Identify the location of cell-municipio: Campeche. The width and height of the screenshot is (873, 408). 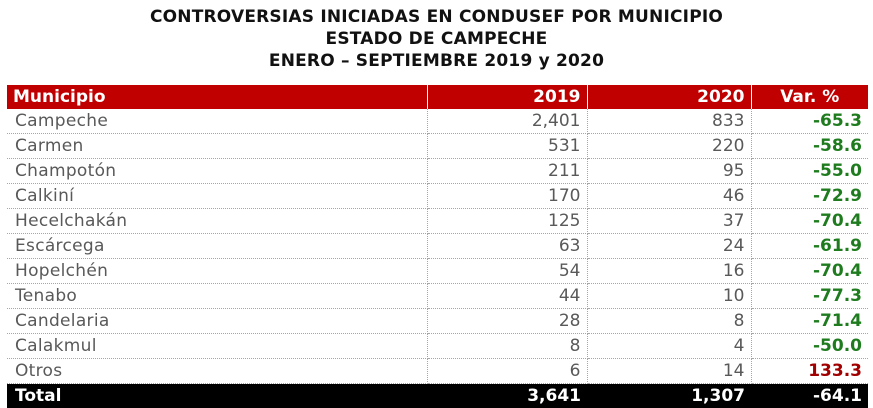
(217, 121).